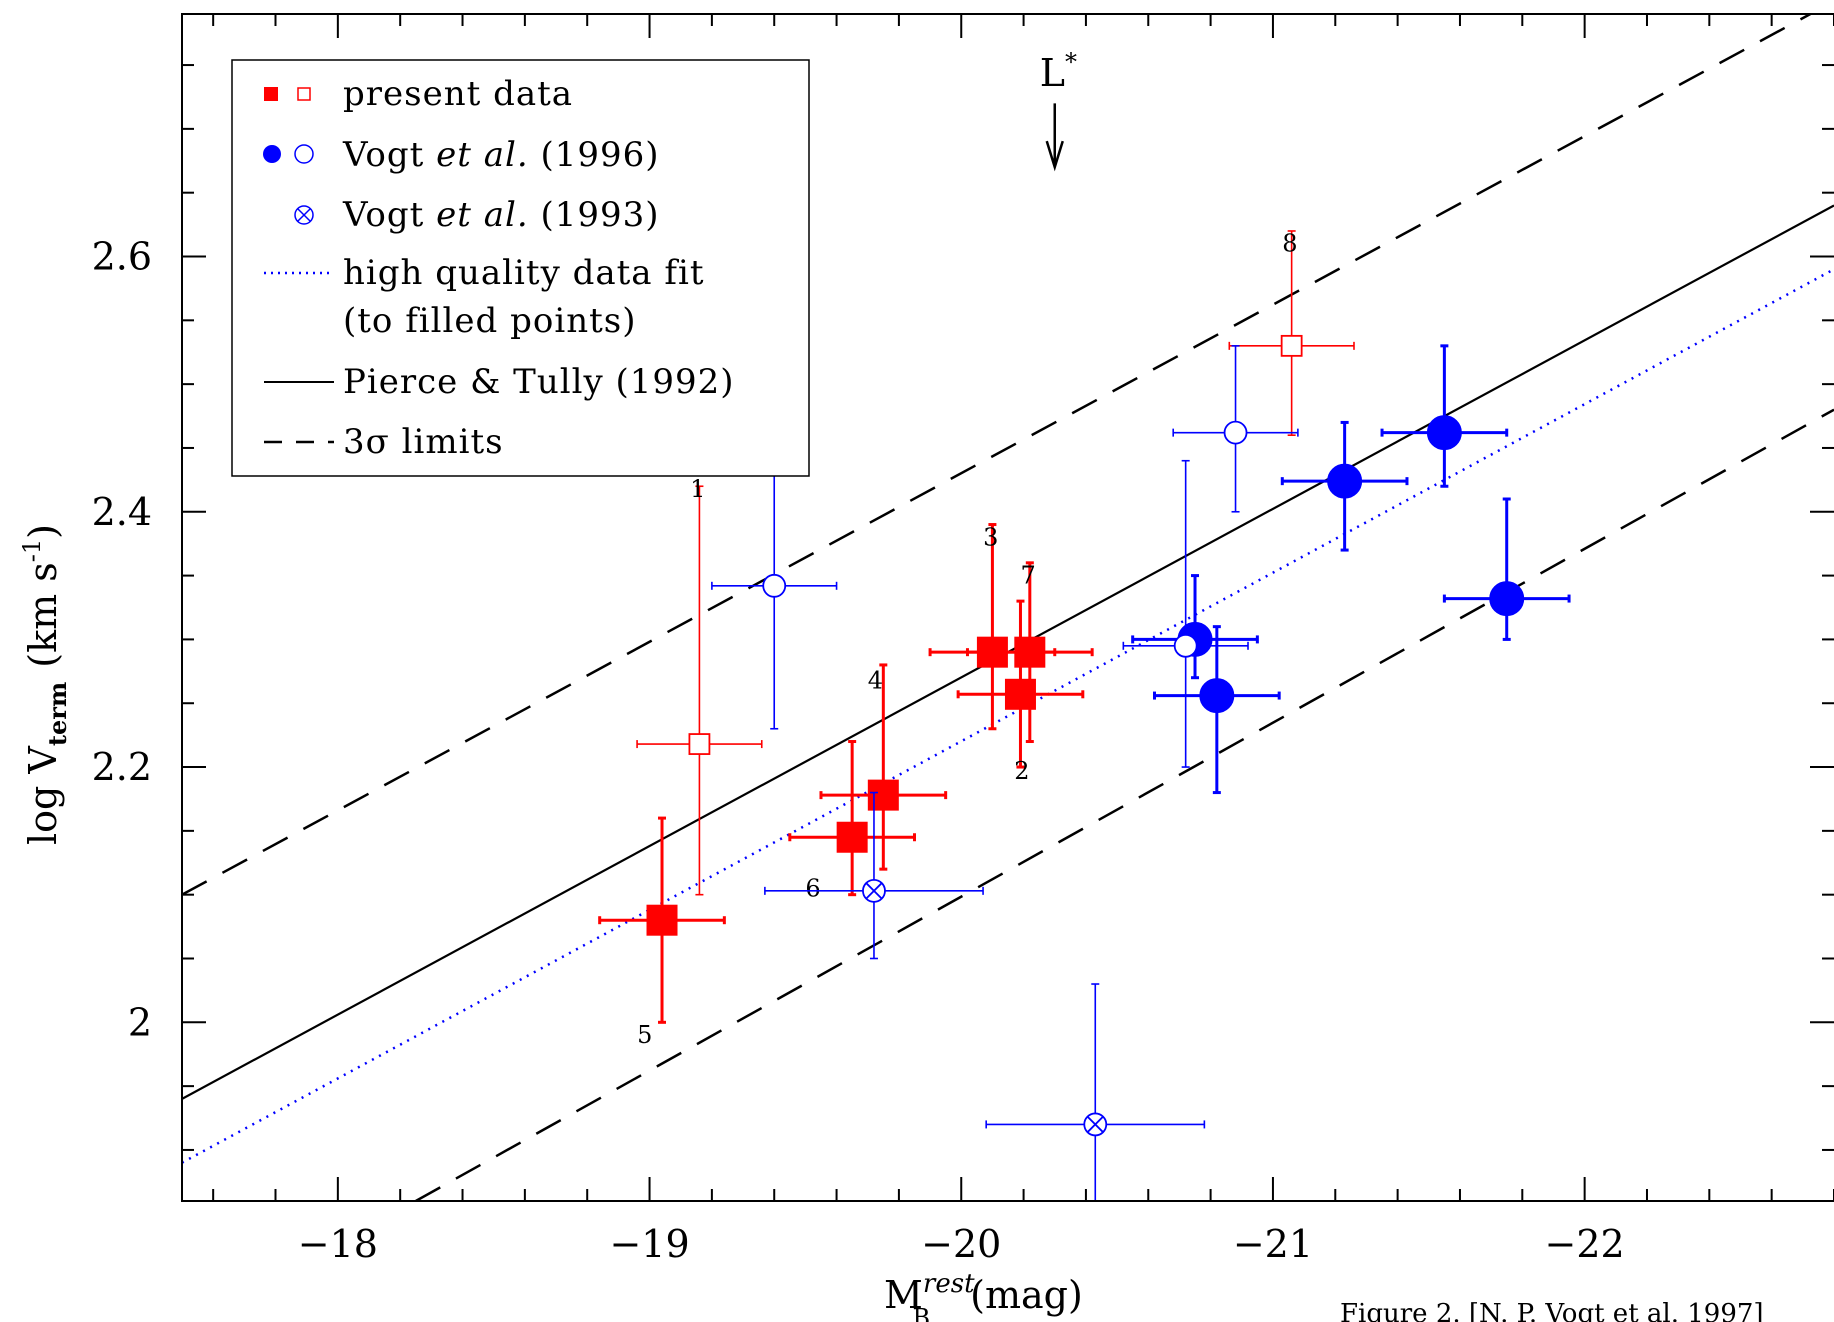 The width and height of the screenshot is (1834, 1322). Describe the element at coordinates (1052, 73) in the screenshot. I see `lstar-label: L` at that location.